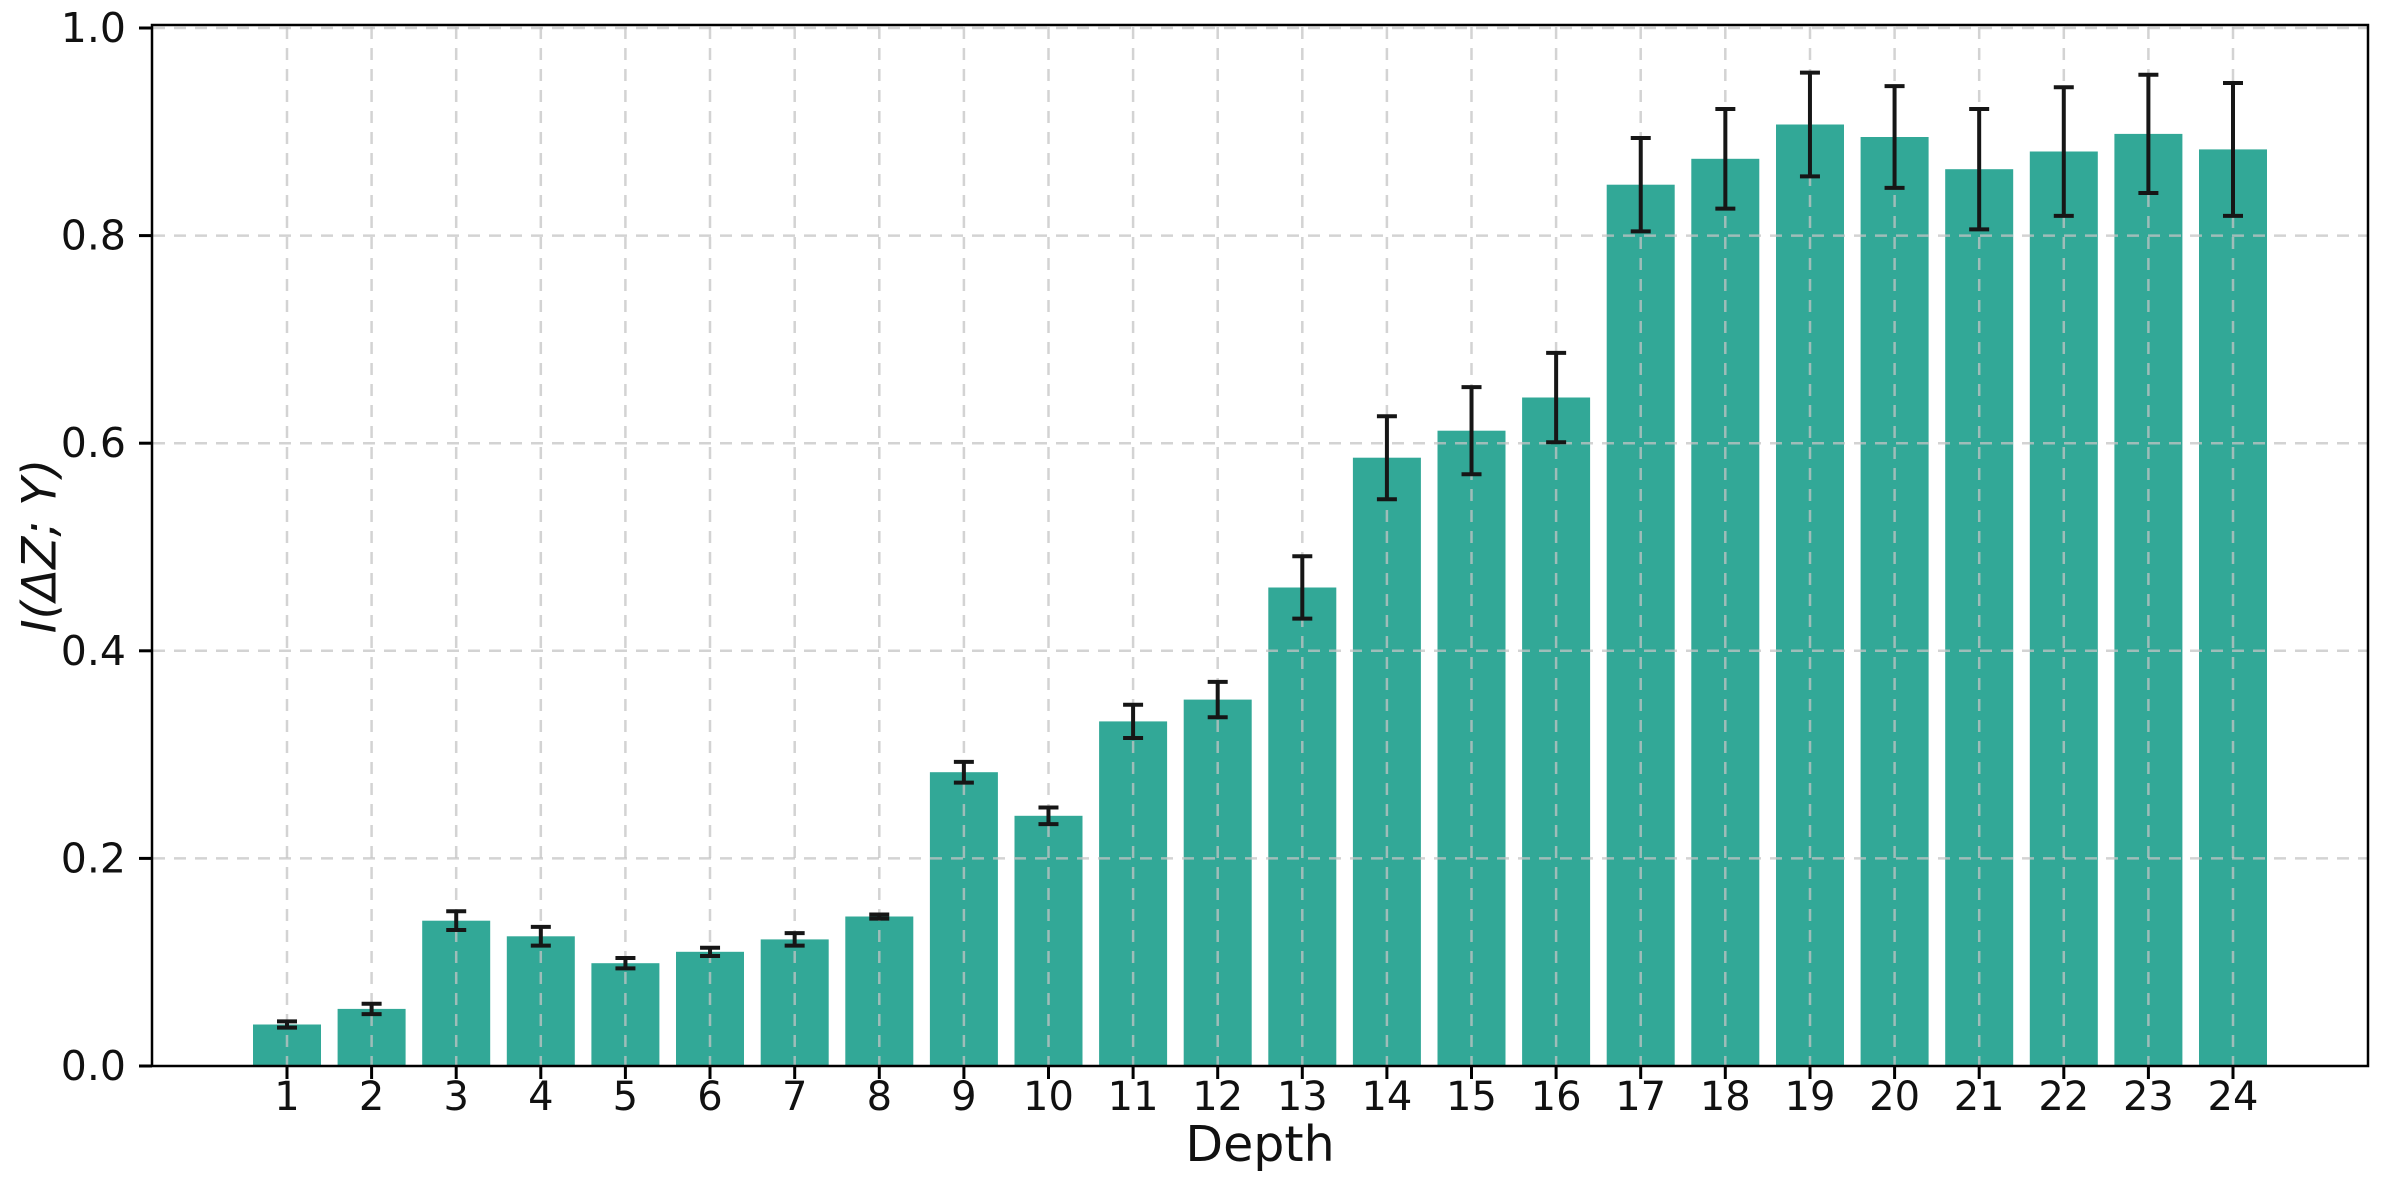  What do you see at coordinates (455, 1097) in the screenshot?
I see `x-tick-label-3: 3` at bounding box center [455, 1097].